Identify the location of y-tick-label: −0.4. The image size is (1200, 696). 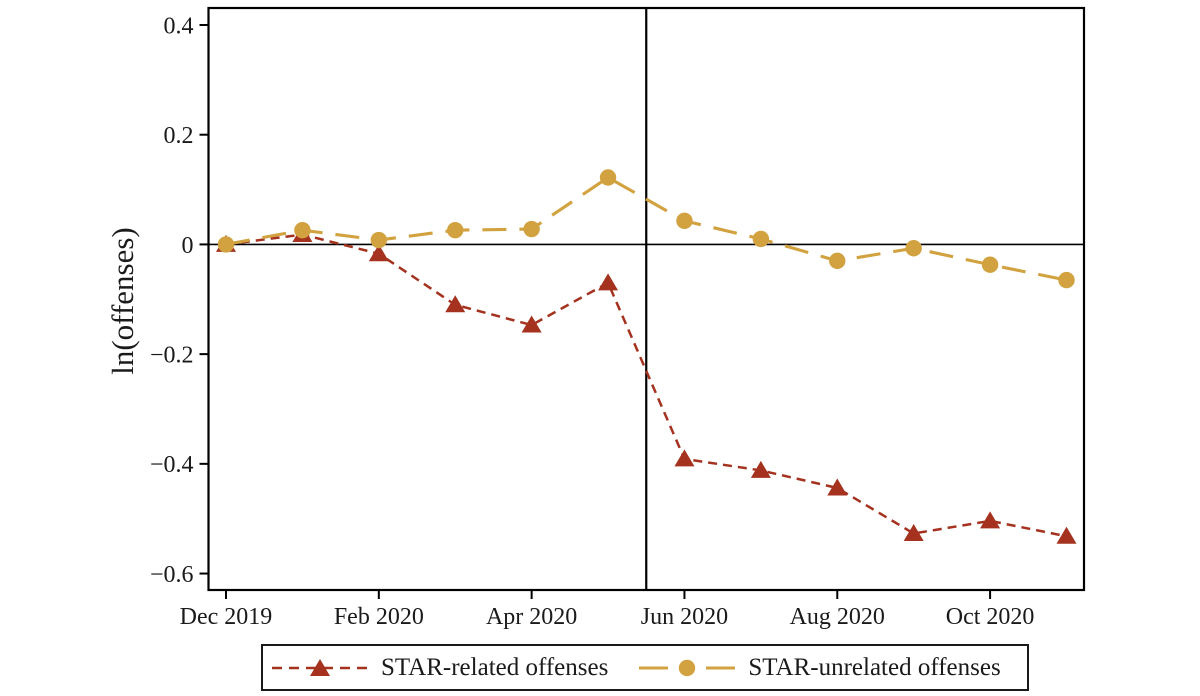
(172, 465).